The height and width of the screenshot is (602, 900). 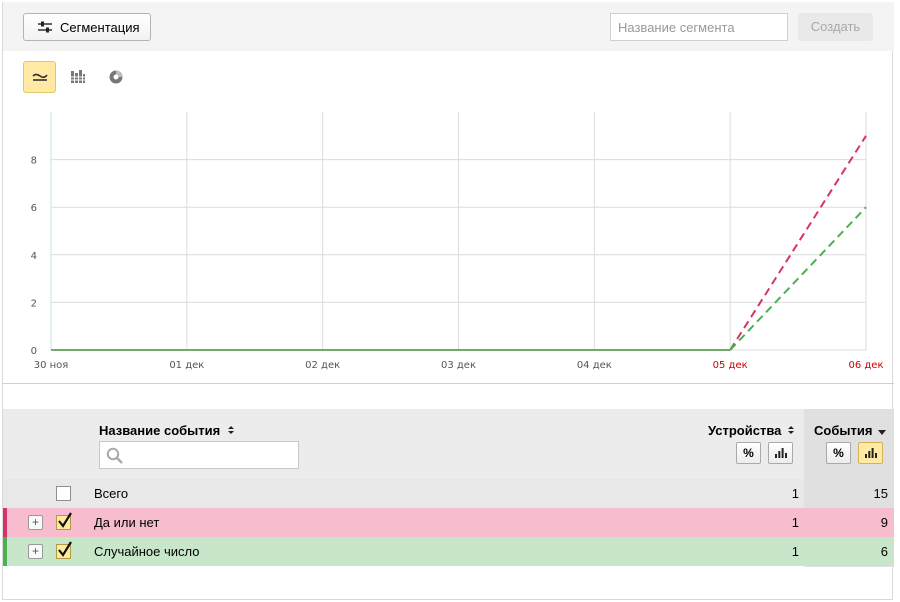 I want to click on events-value: 15, so click(x=880, y=493).